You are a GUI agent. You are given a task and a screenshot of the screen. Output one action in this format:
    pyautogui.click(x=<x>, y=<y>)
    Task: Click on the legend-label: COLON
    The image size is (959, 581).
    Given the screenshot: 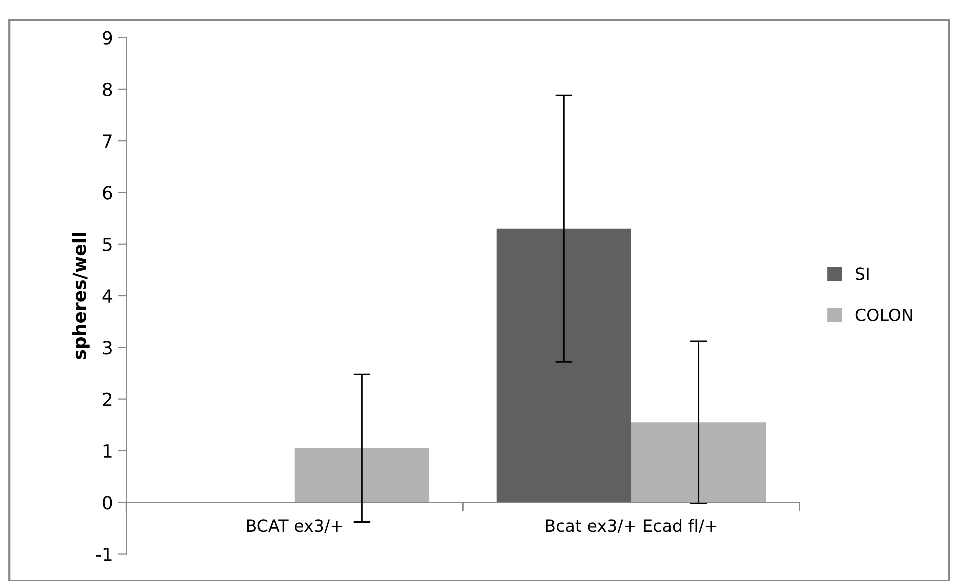 What is the action you would take?
    pyautogui.click(x=884, y=315)
    